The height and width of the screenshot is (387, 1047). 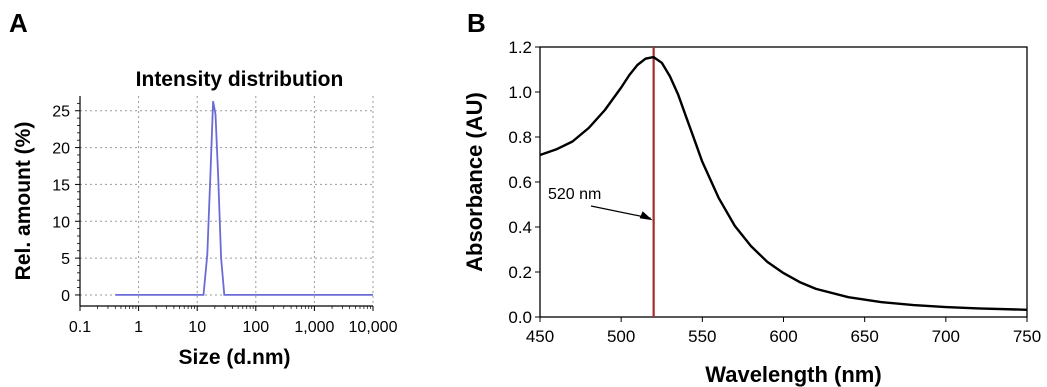 I want to click on y-tick-label: 10, so click(x=61, y=222).